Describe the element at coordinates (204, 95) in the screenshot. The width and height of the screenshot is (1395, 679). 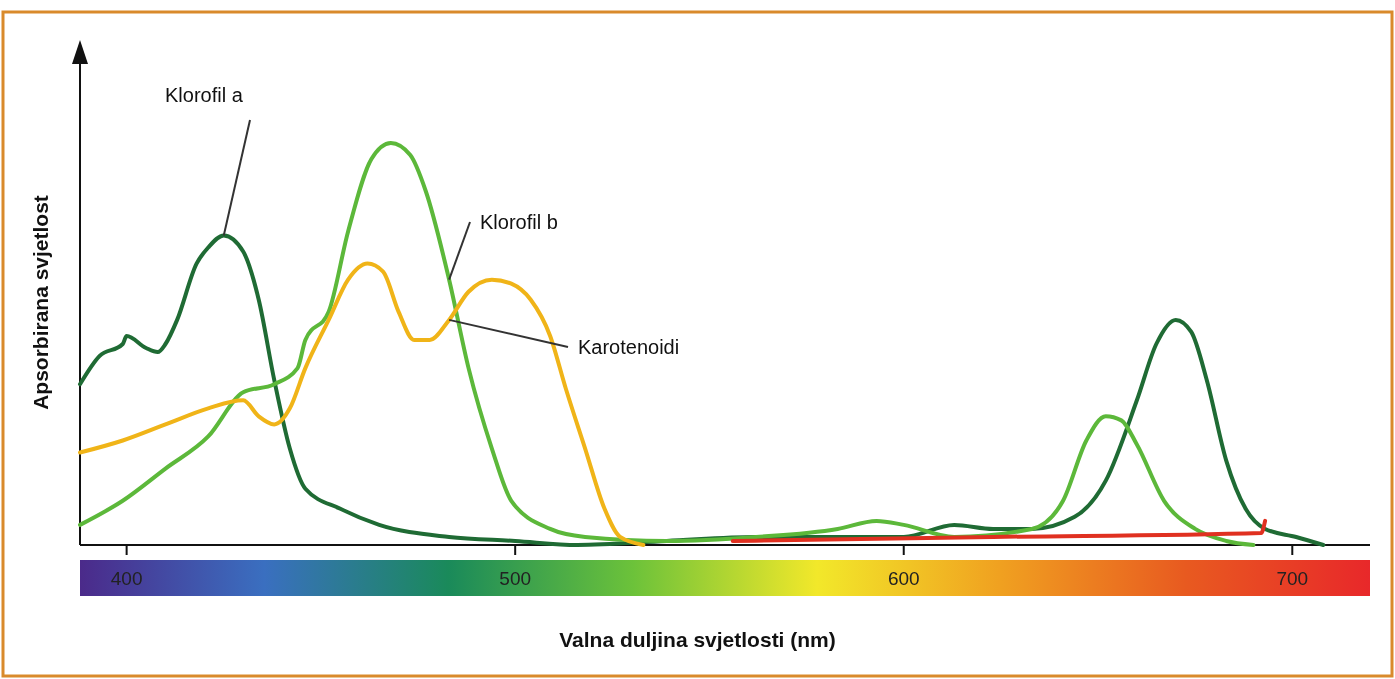
I see `text: Klorofil a` at that location.